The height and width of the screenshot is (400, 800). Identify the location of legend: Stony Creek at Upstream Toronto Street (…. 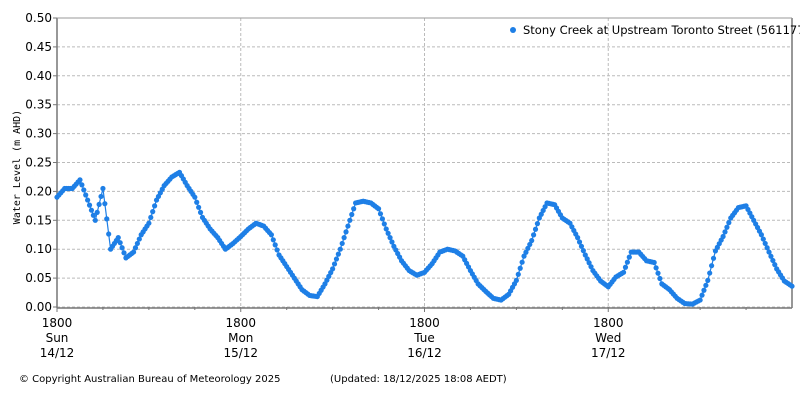
(655, 30).